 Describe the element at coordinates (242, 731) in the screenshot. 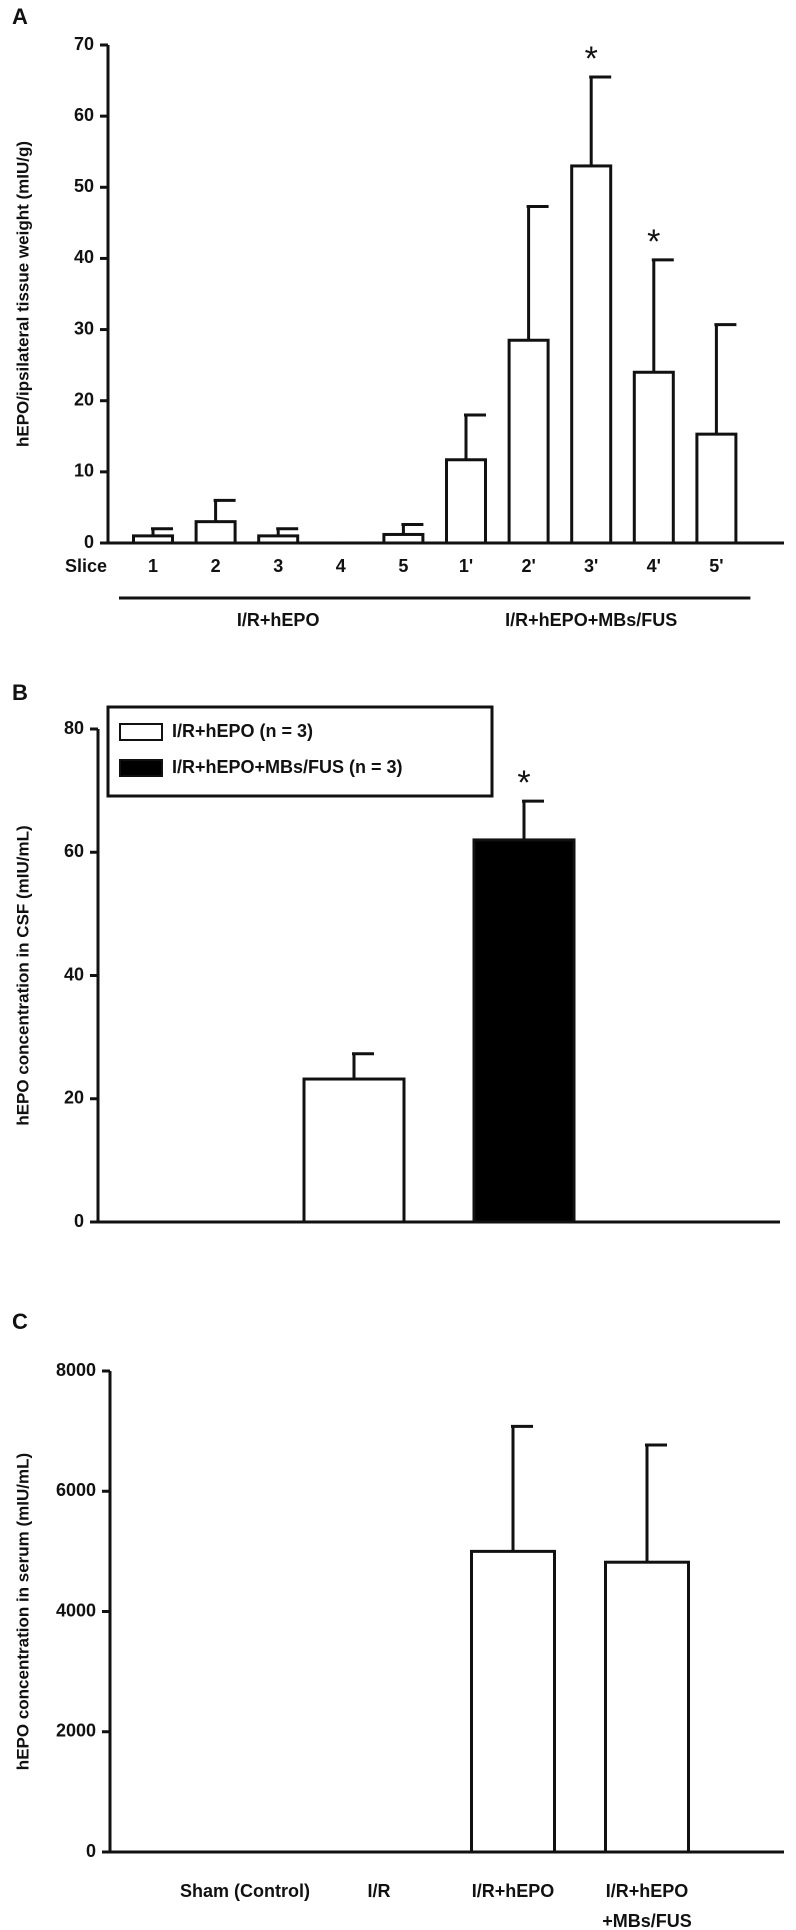

I see `legend-label: I/R+hEPO (n = 3)` at that location.